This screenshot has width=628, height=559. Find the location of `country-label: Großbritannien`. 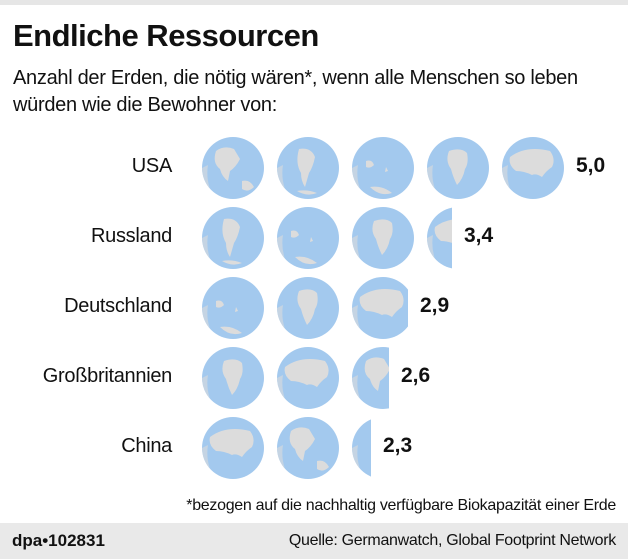

country-label: Großbritannien is located at coordinates (107, 376).